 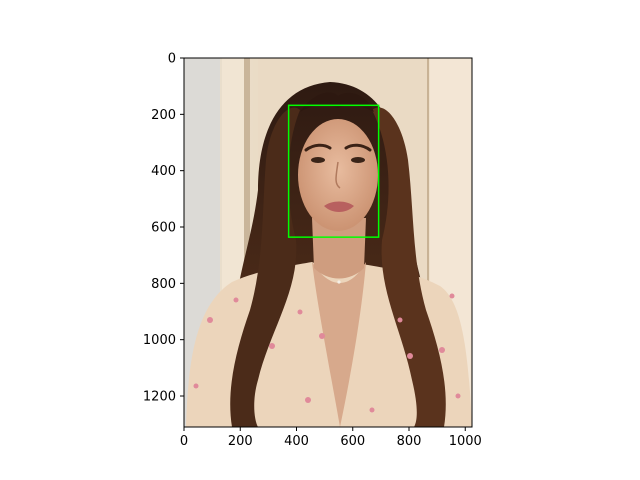 What do you see at coordinates (358, 160) in the screenshot?
I see `photo-eye-right` at bounding box center [358, 160].